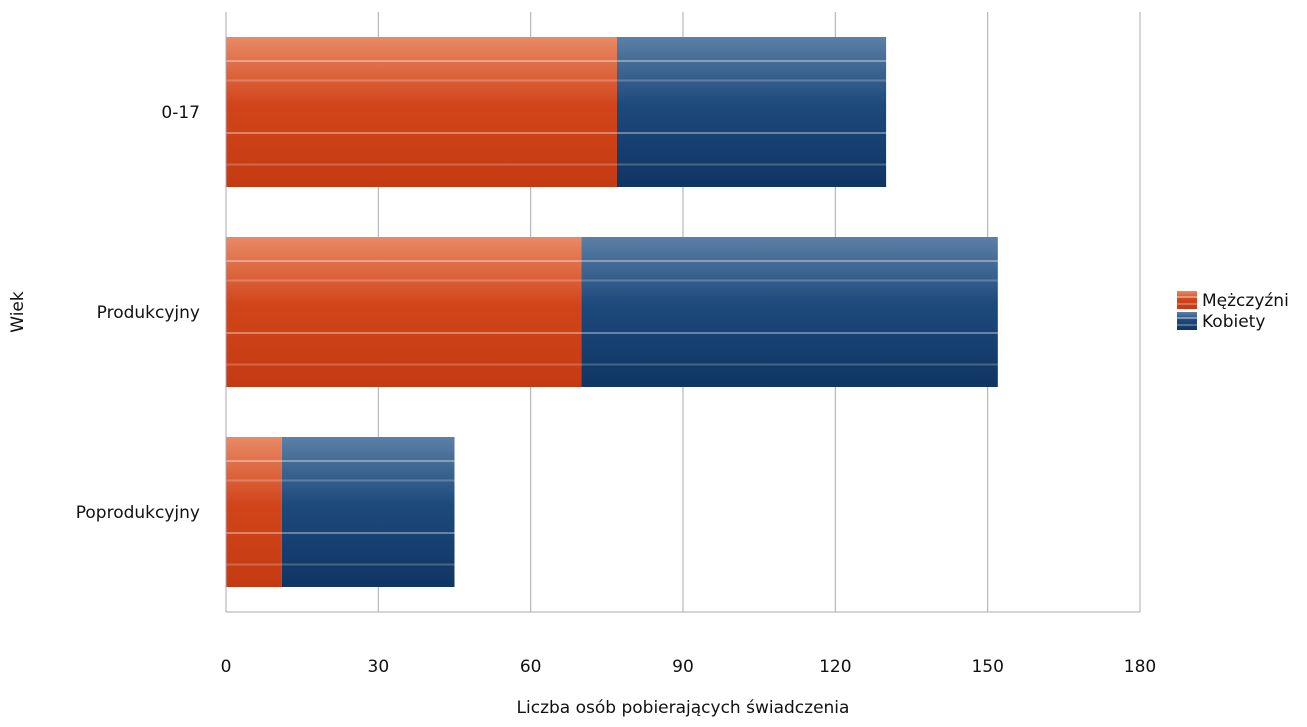  I want to click on y-axis-title: Wiek, so click(18, 312).